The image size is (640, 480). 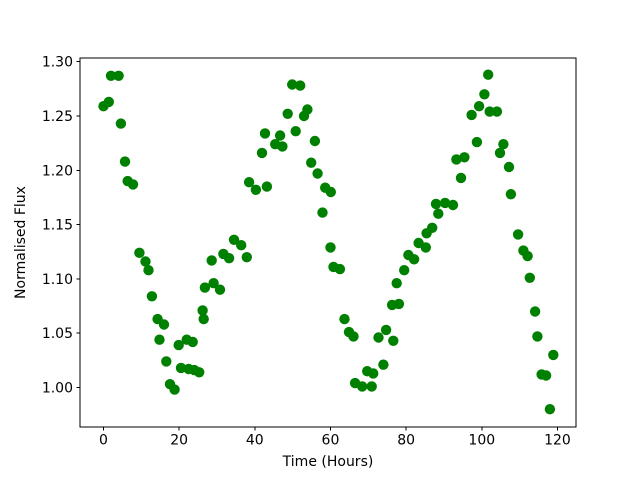 I want to click on y-tick-label: 1.05, so click(x=57, y=334).